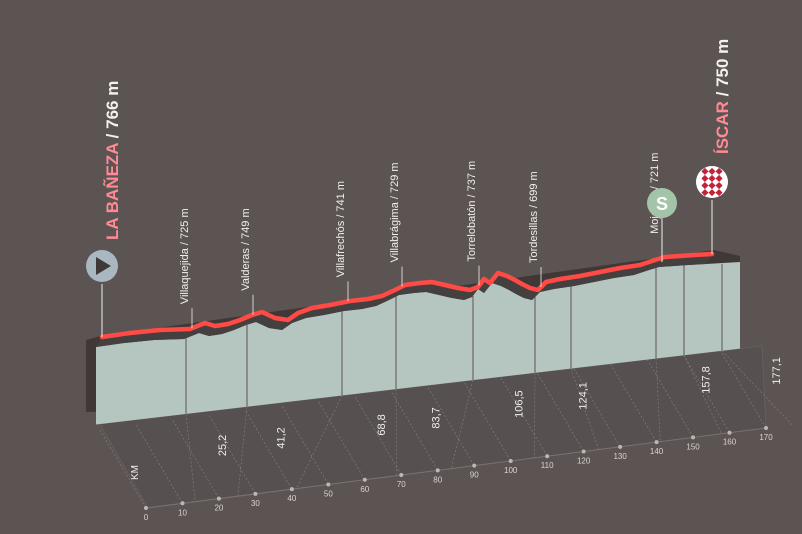 The width and height of the screenshot is (802, 534). I want to click on start-name: LA BAÑEZA, so click(112, 191).